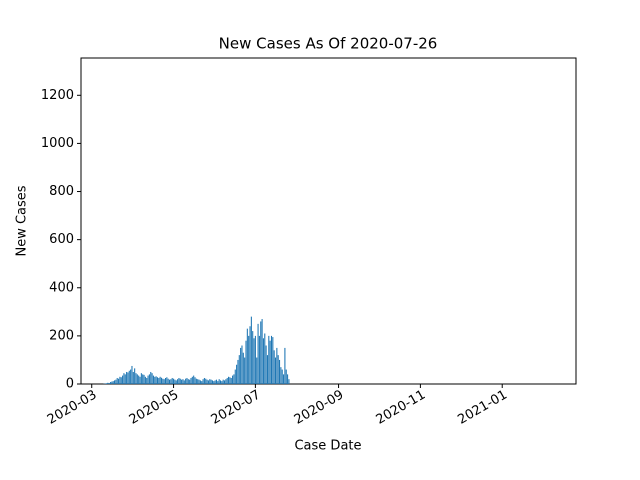  Describe the element at coordinates (61, 239) in the screenshot. I see `y-tick-label: 600` at that location.